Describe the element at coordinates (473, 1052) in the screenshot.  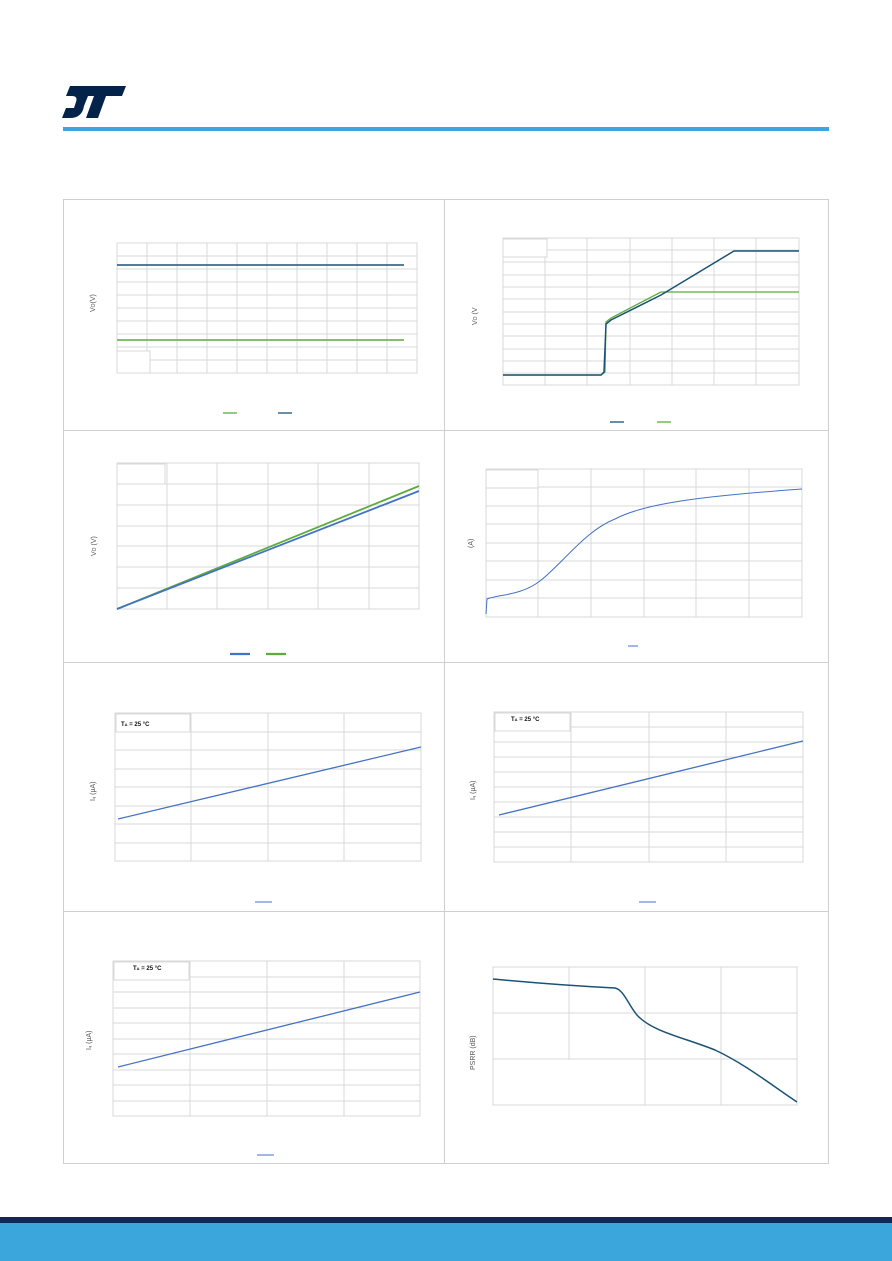
I see `chart-8-ylabel: PSRR (dB)` at that location.